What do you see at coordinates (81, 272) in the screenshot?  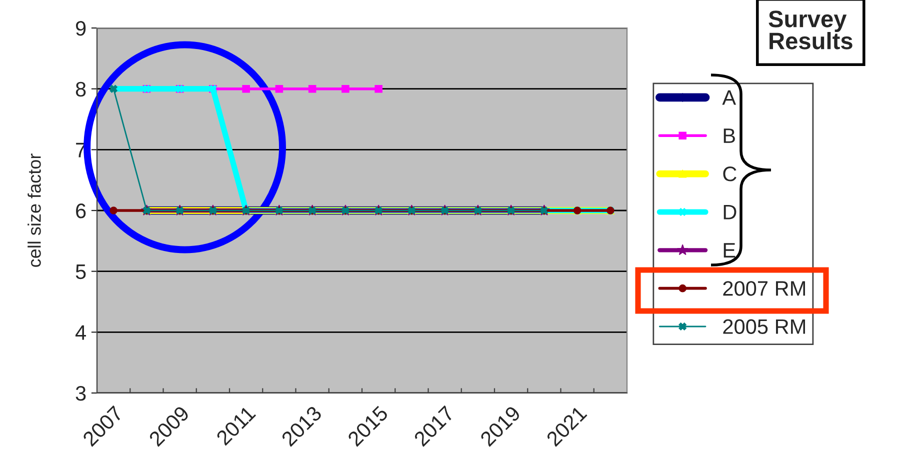 I see `y-tick-label: 5` at bounding box center [81, 272].